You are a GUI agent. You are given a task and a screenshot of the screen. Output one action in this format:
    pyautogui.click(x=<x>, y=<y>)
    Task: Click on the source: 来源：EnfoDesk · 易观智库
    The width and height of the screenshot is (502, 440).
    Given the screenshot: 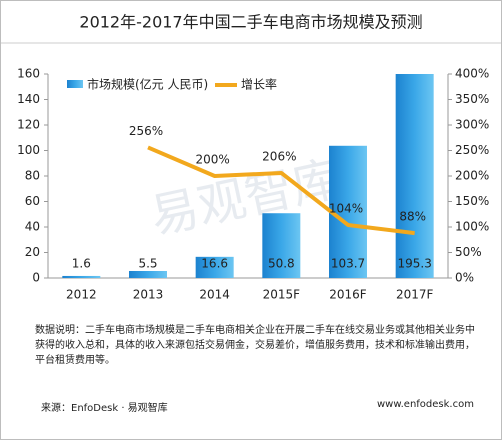 What is the action you would take?
    pyautogui.click(x=104, y=408)
    